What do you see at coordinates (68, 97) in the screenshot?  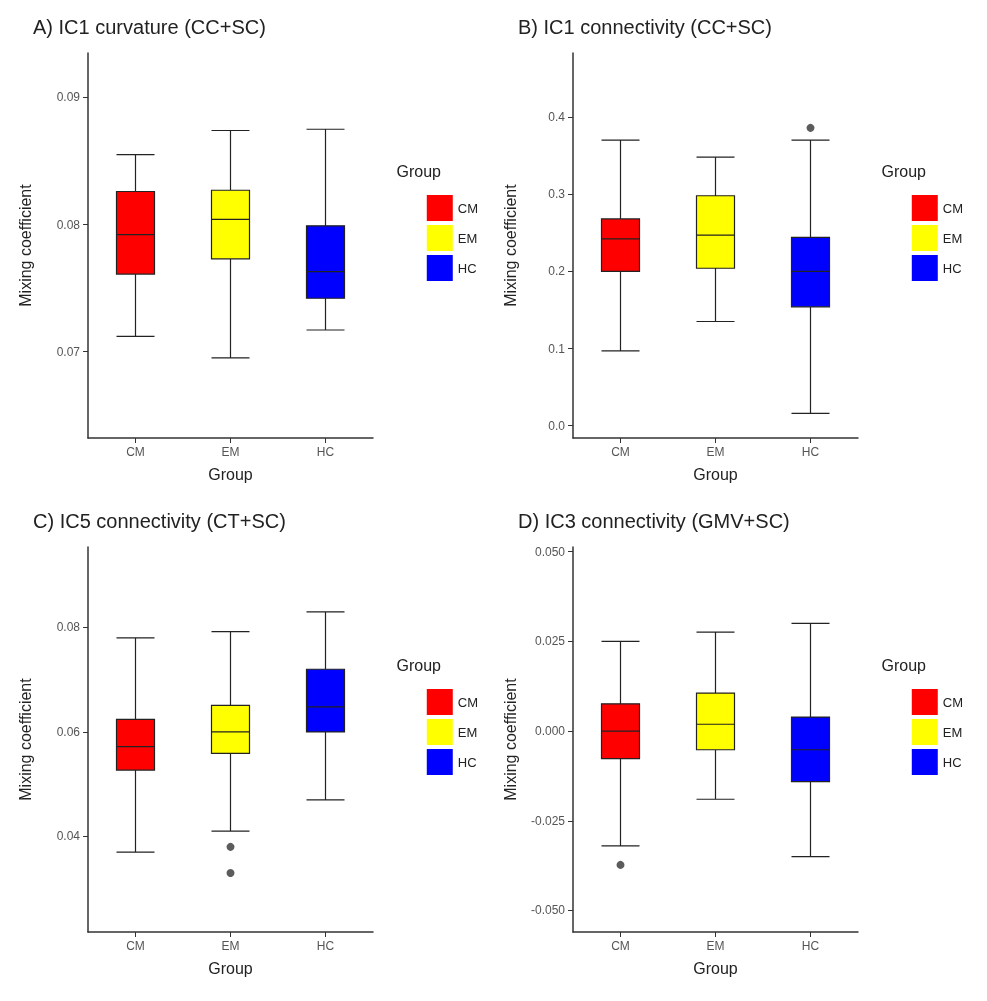 I see `y-tick-label: 0.09` at bounding box center [68, 97].